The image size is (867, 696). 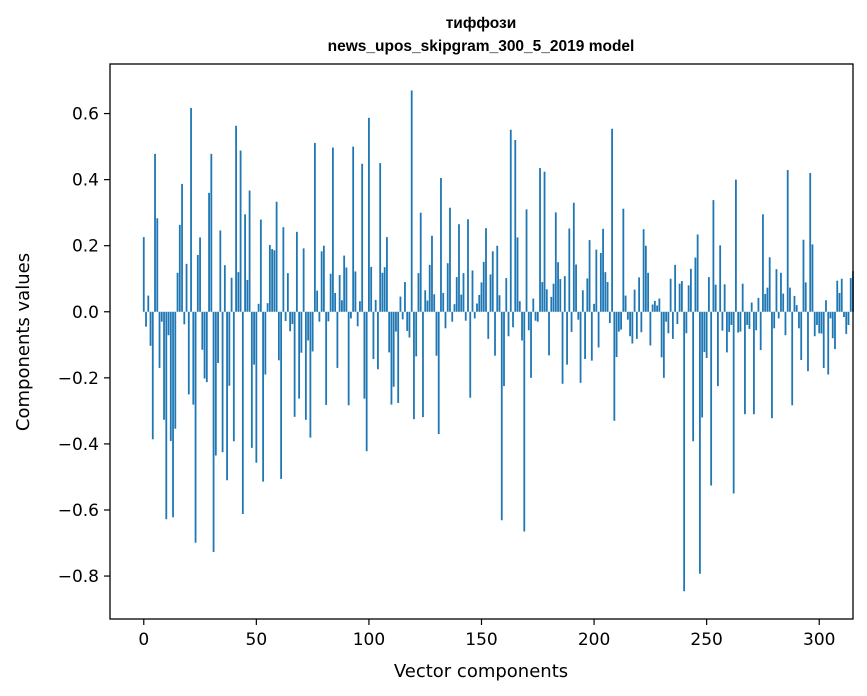 I want to click on x-axis-label: Vector components, so click(x=481, y=671).